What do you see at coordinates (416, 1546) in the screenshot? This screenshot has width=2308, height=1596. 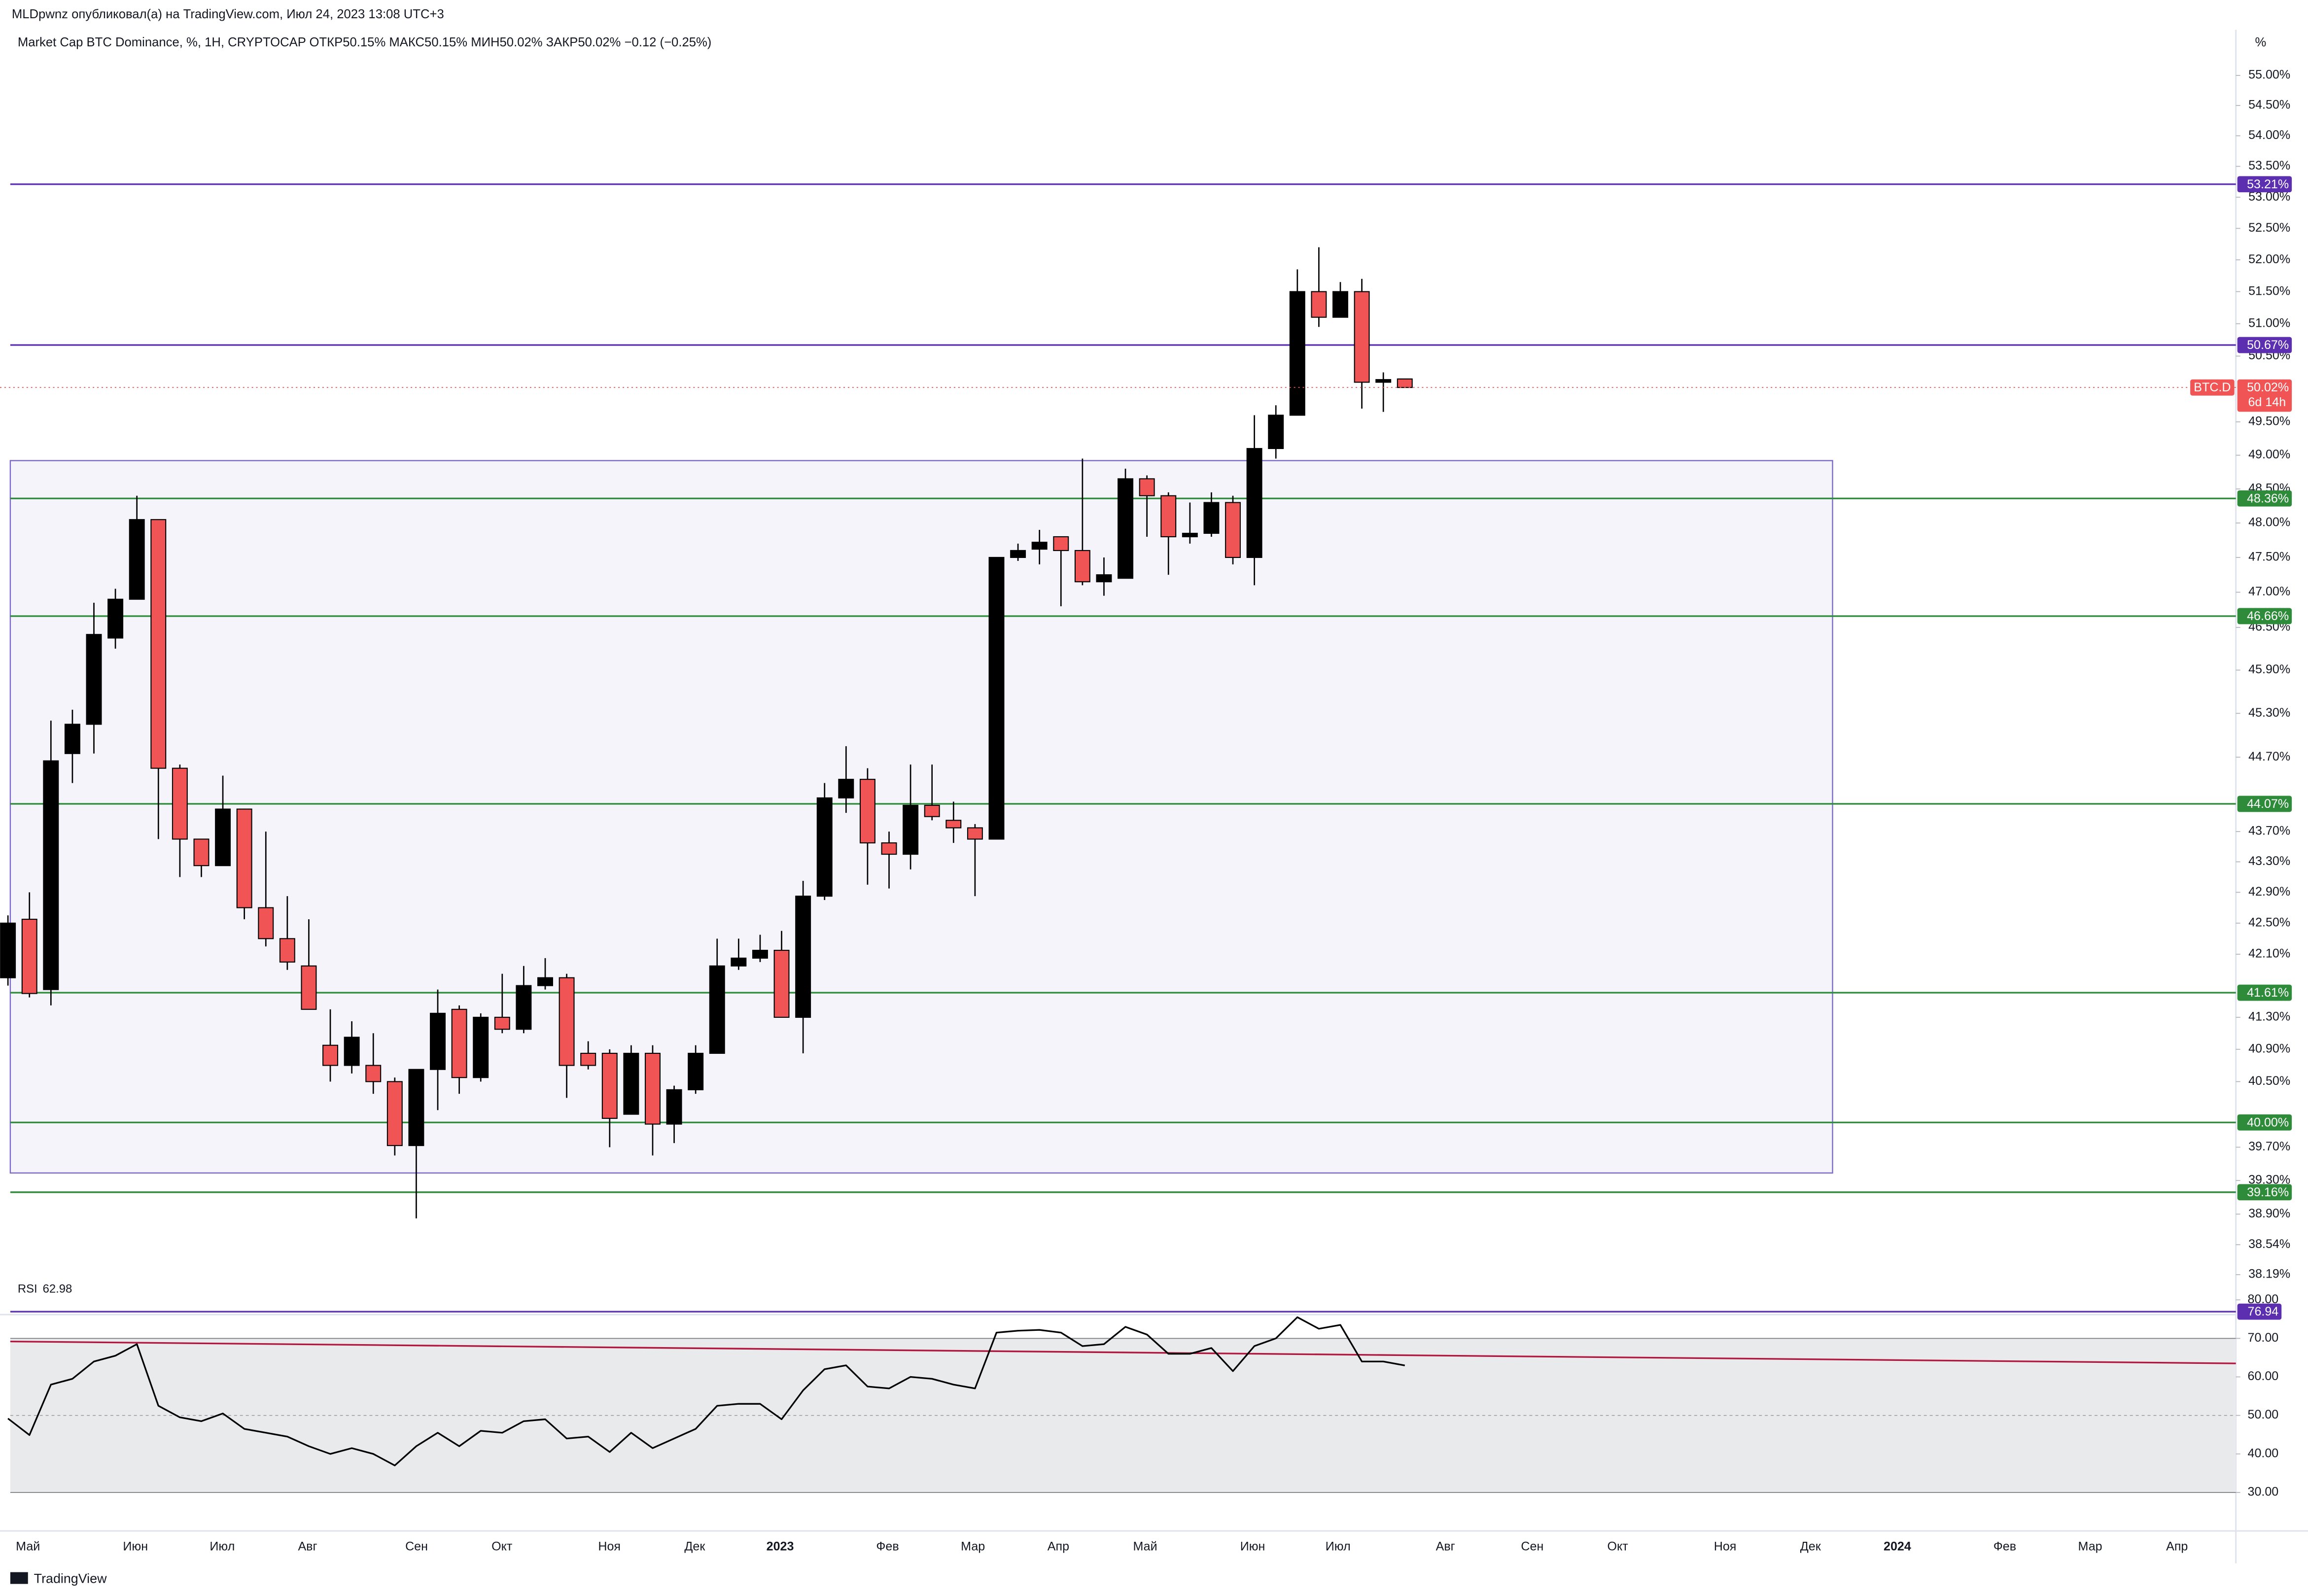 I see `x-tick-label: Сен` at bounding box center [416, 1546].